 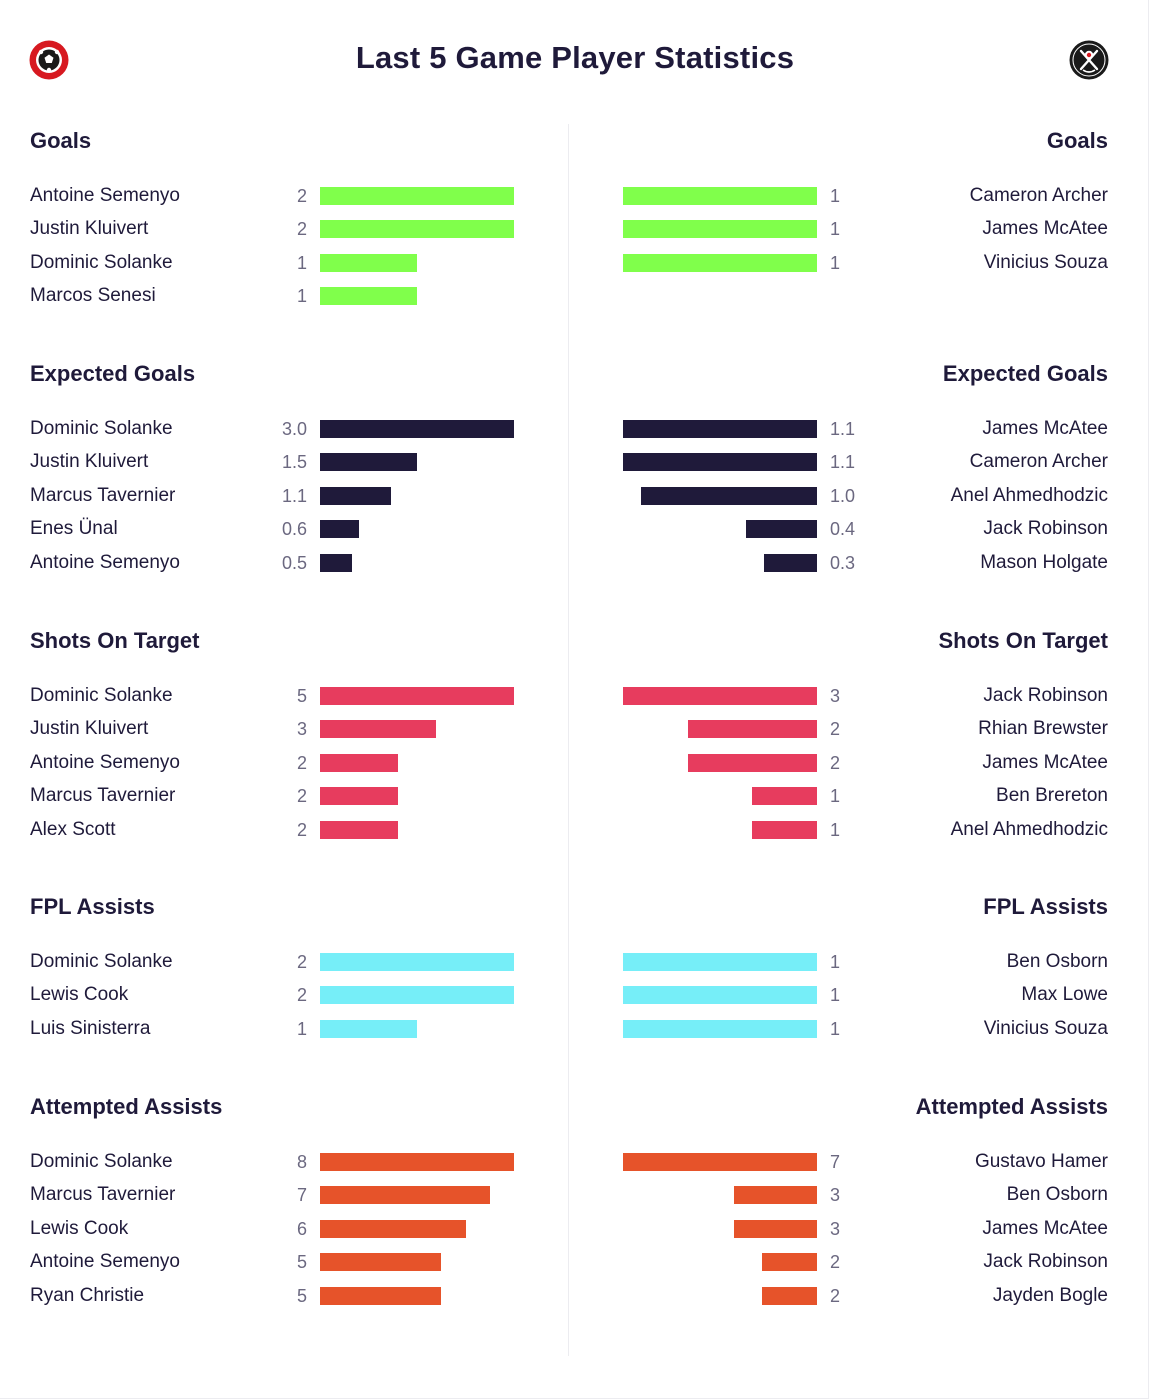 I want to click on section-title-away: Goals, so click(x=1077, y=140).